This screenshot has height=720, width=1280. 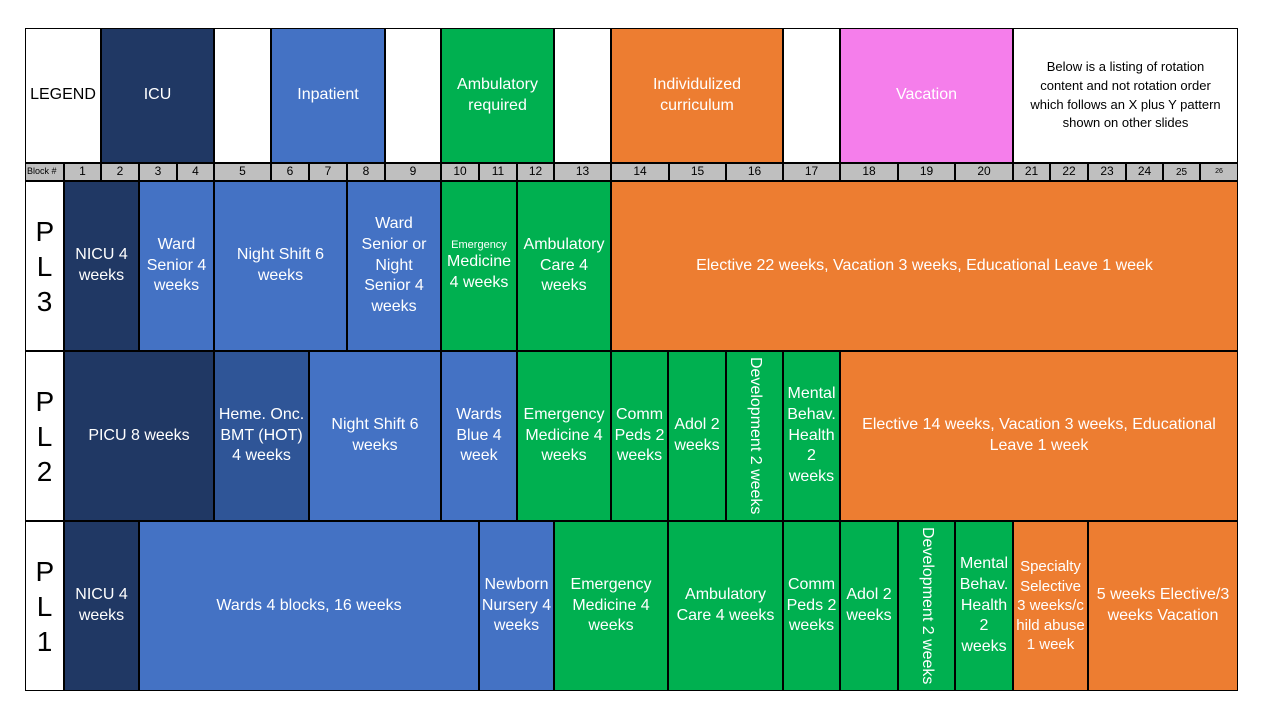 I want to click on block-number-text: 20, so click(x=984, y=171).